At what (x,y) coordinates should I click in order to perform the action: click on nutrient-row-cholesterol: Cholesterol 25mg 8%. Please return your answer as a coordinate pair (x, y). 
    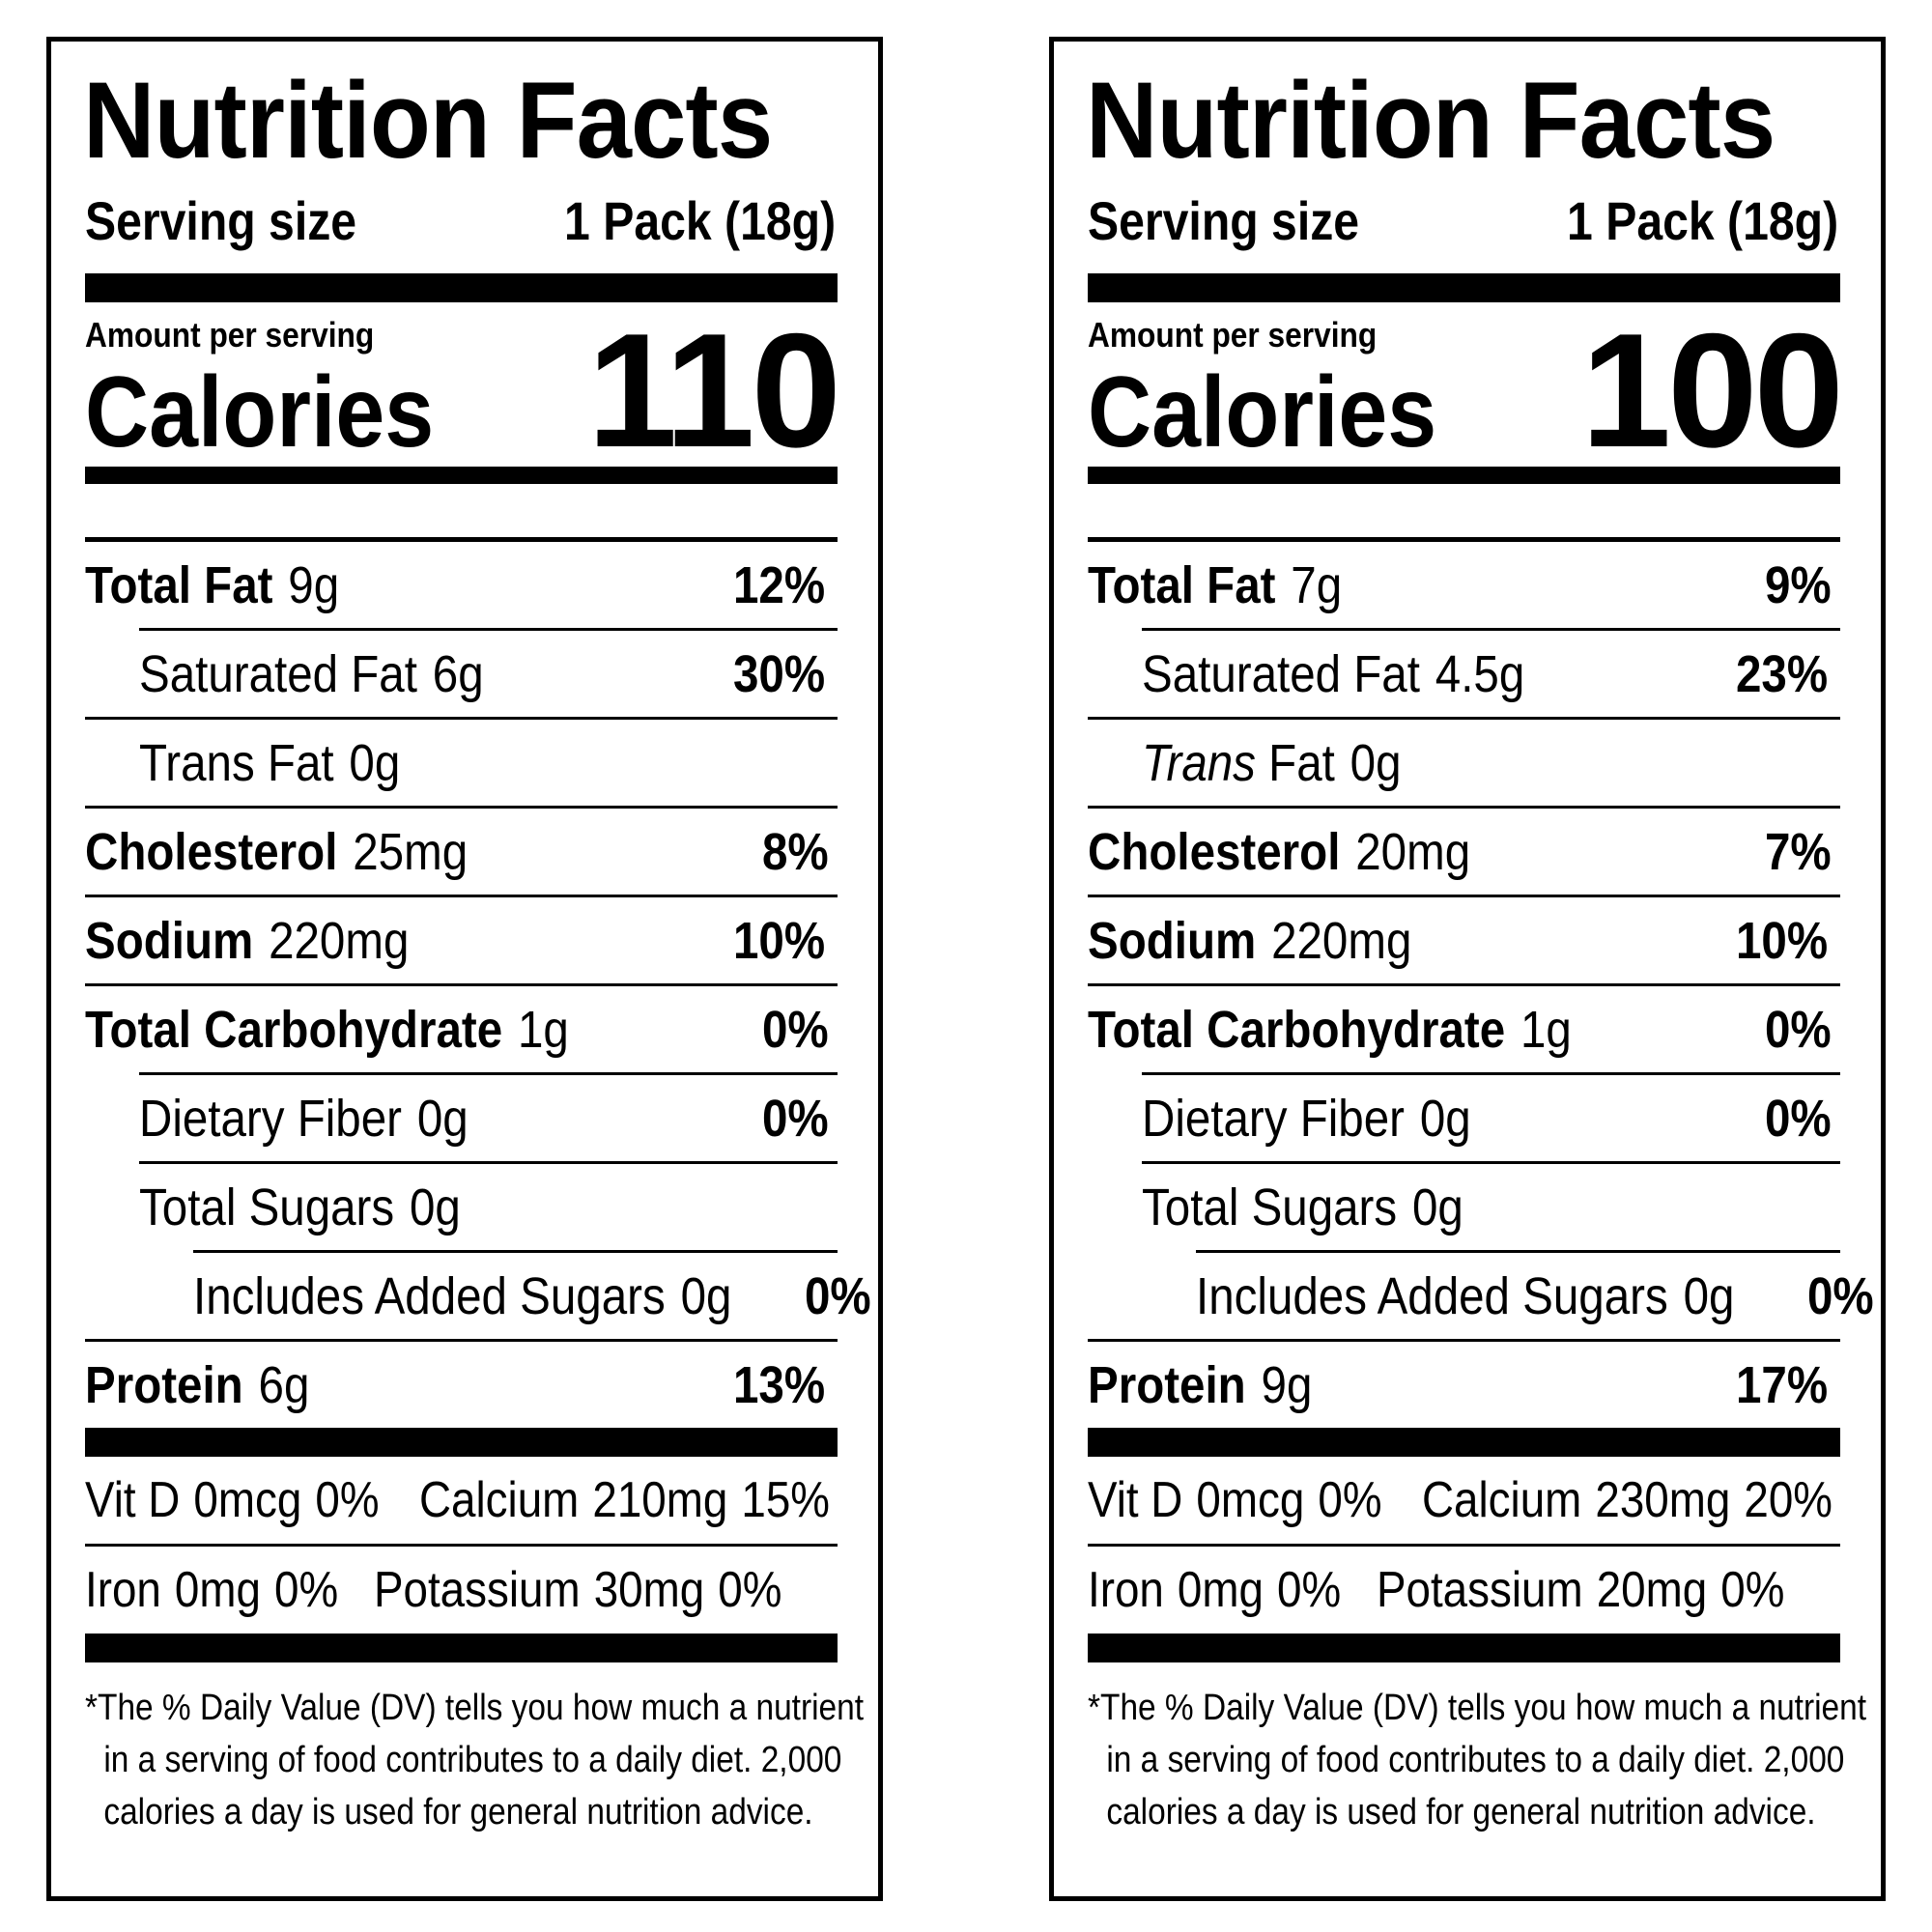
    Looking at the image, I should click on (461, 852).